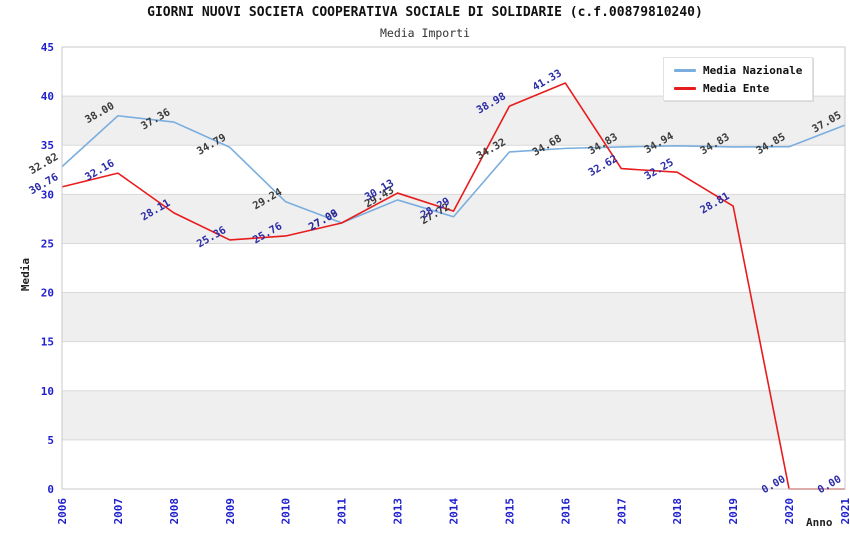 This screenshot has width=850, height=550. What do you see at coordinates (677, 511) in the screenshot?
I see `svg-text: 2018` at bounding box center [677, 511].